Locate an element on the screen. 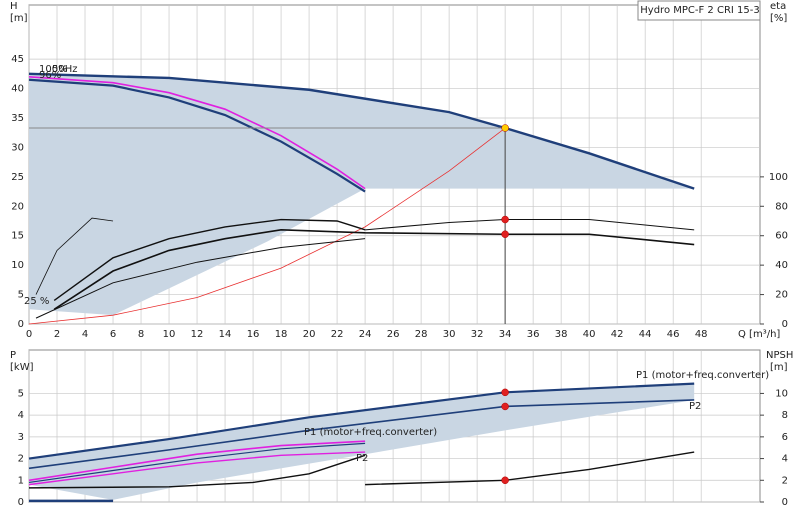 Image resolution: width=800 pixels, height=520 pixels. y-tick-label: 40 is located at coordinates (17, 89).